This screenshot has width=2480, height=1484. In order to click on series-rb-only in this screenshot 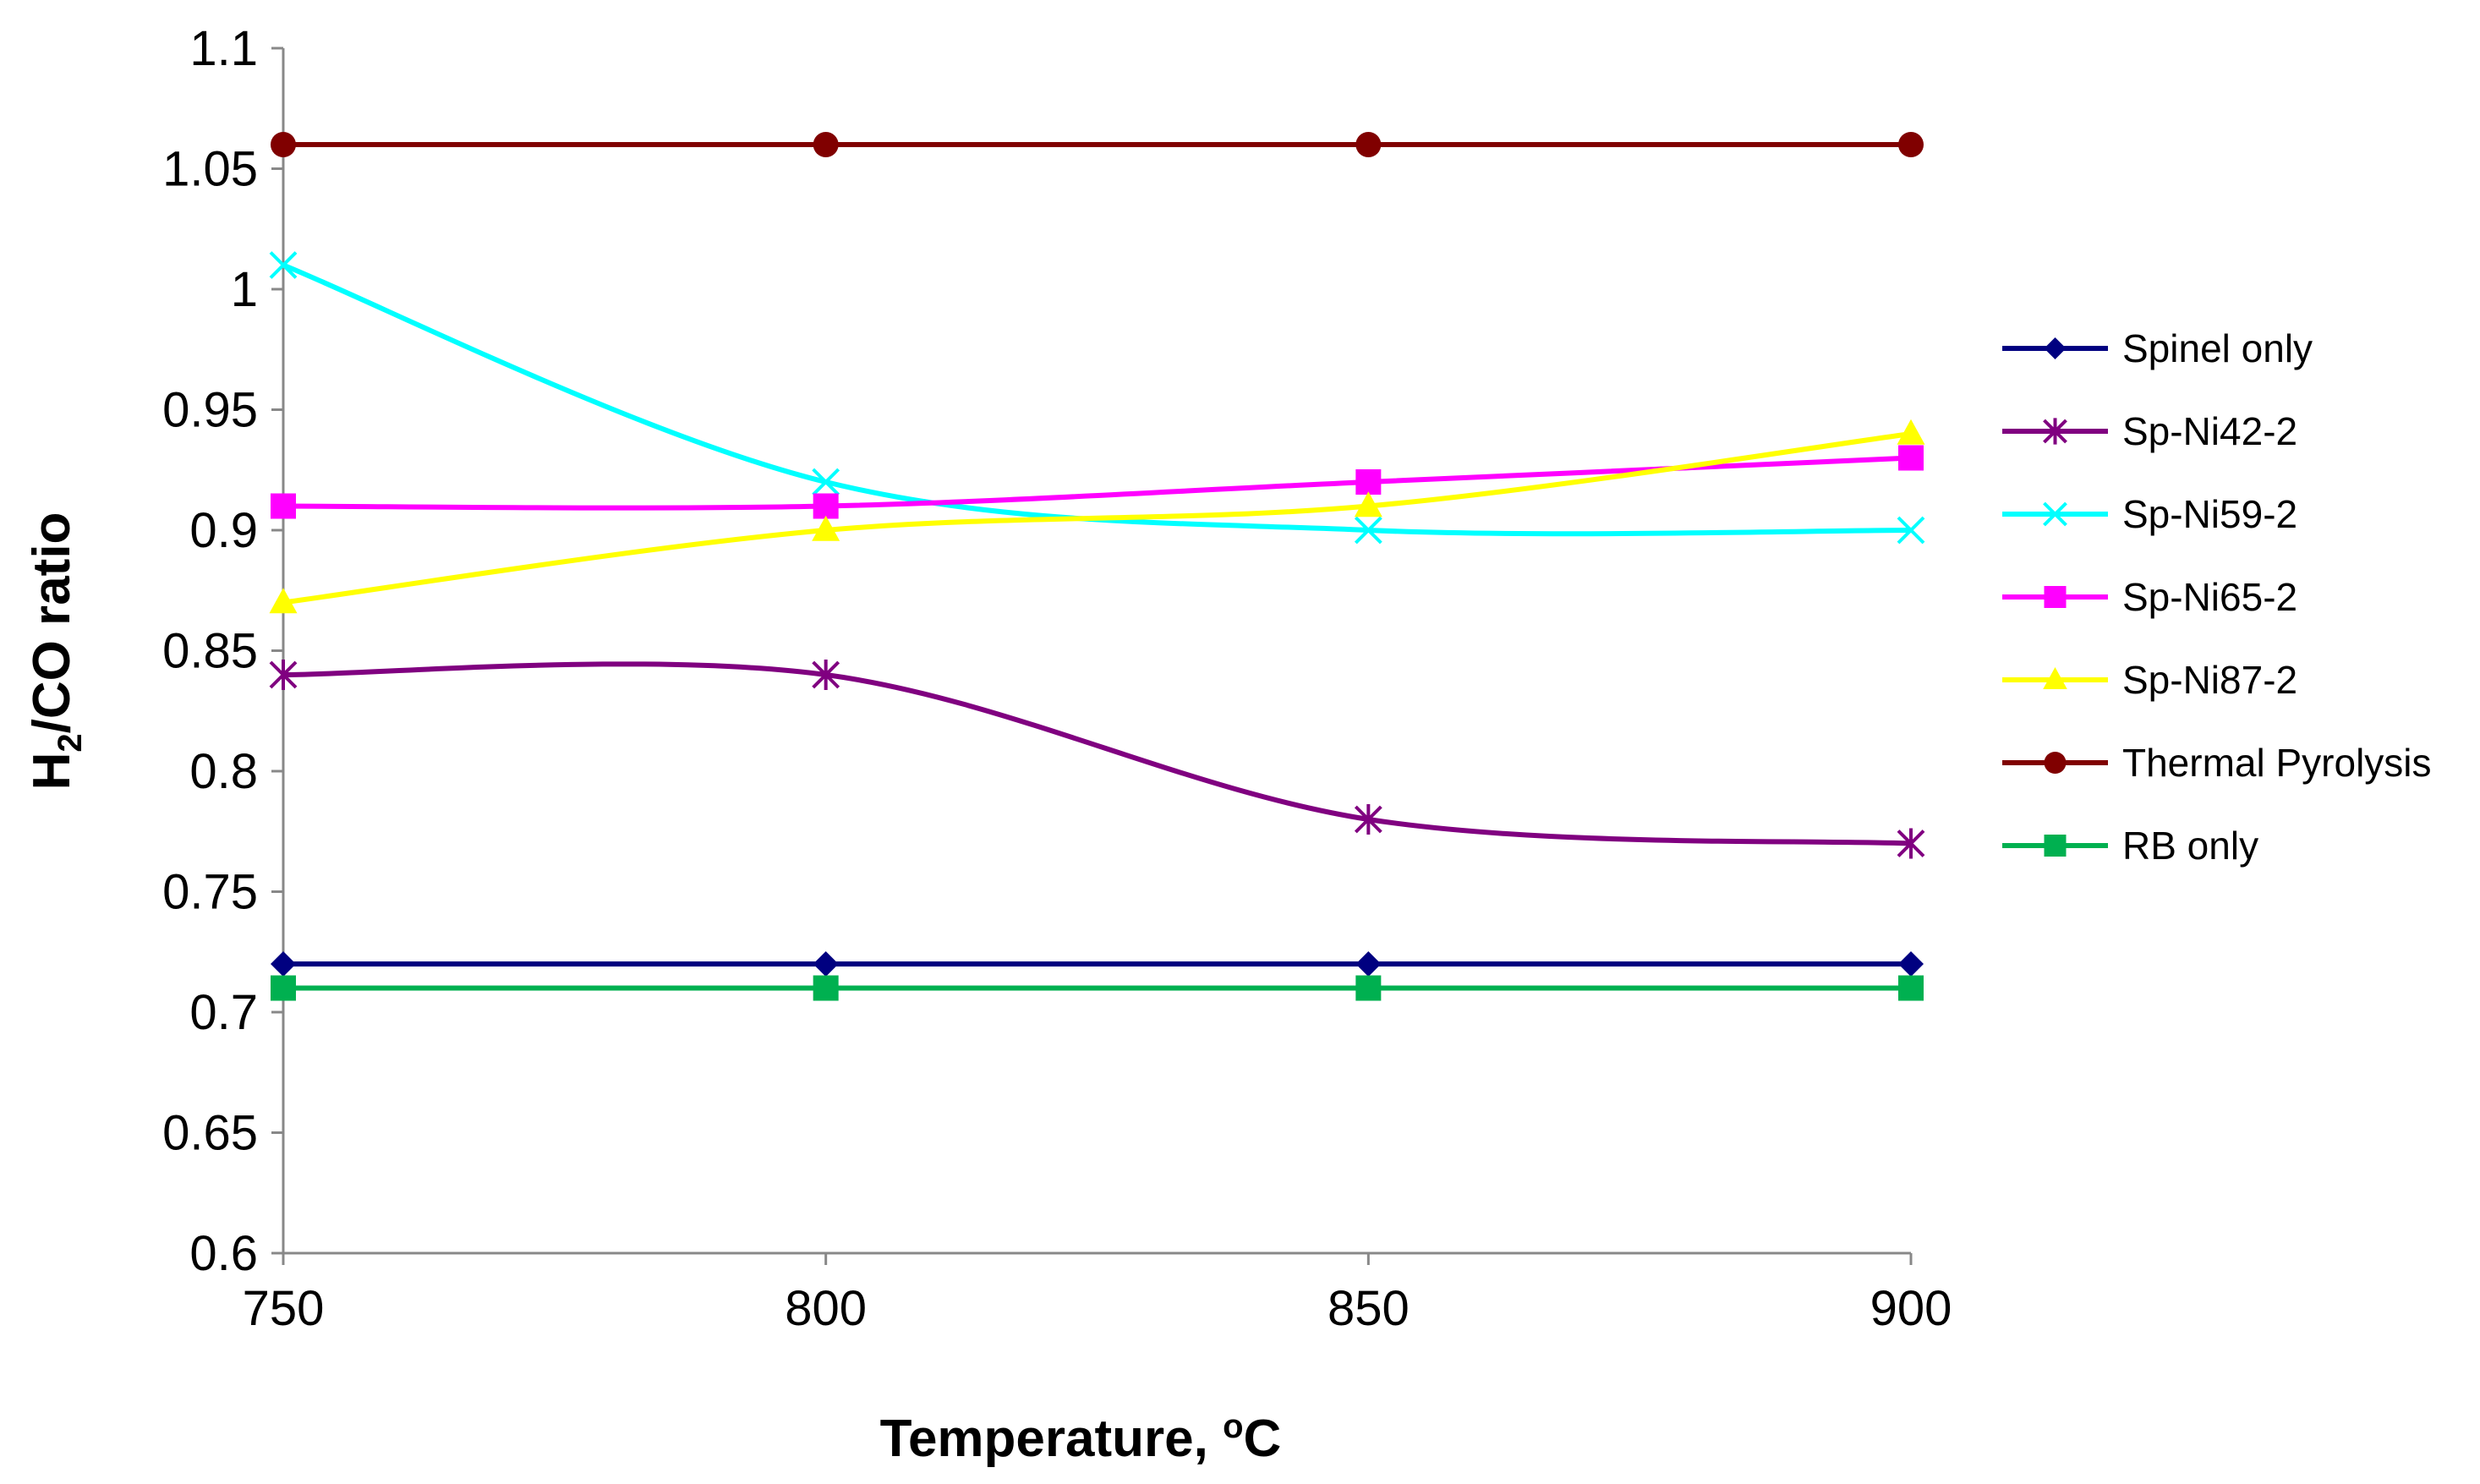, I will do `click(1097, 988)`.